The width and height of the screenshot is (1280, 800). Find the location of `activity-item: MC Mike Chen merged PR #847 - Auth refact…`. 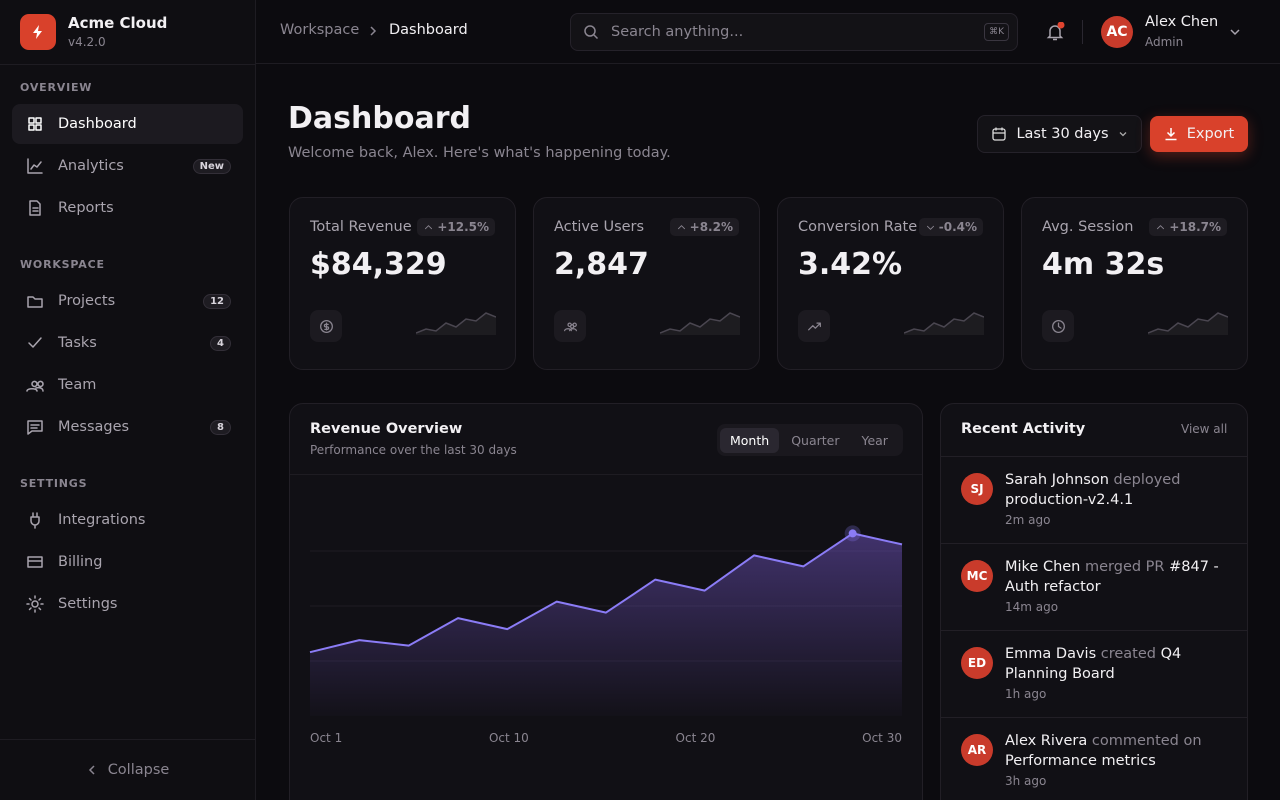

activity-item: MC Mike Chen merged PR #847 - Auth refact… is located at coordinates (1094, 586).